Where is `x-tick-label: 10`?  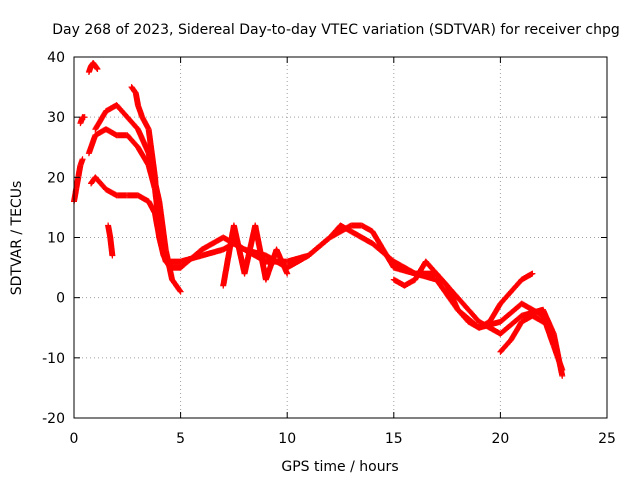 x-tick-label: 10 is located at coordinates (287, 439).